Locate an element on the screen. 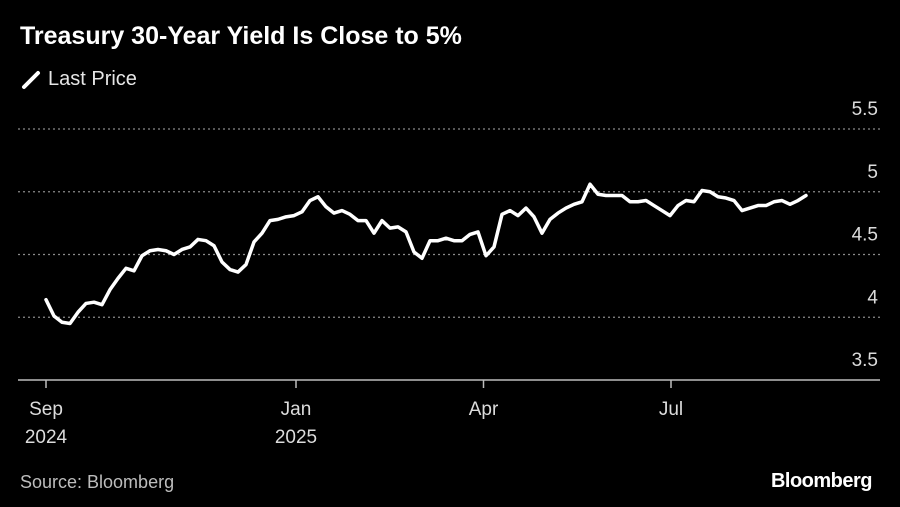  source-note: Source: Bloomberg is located at coordinates (97, 482).